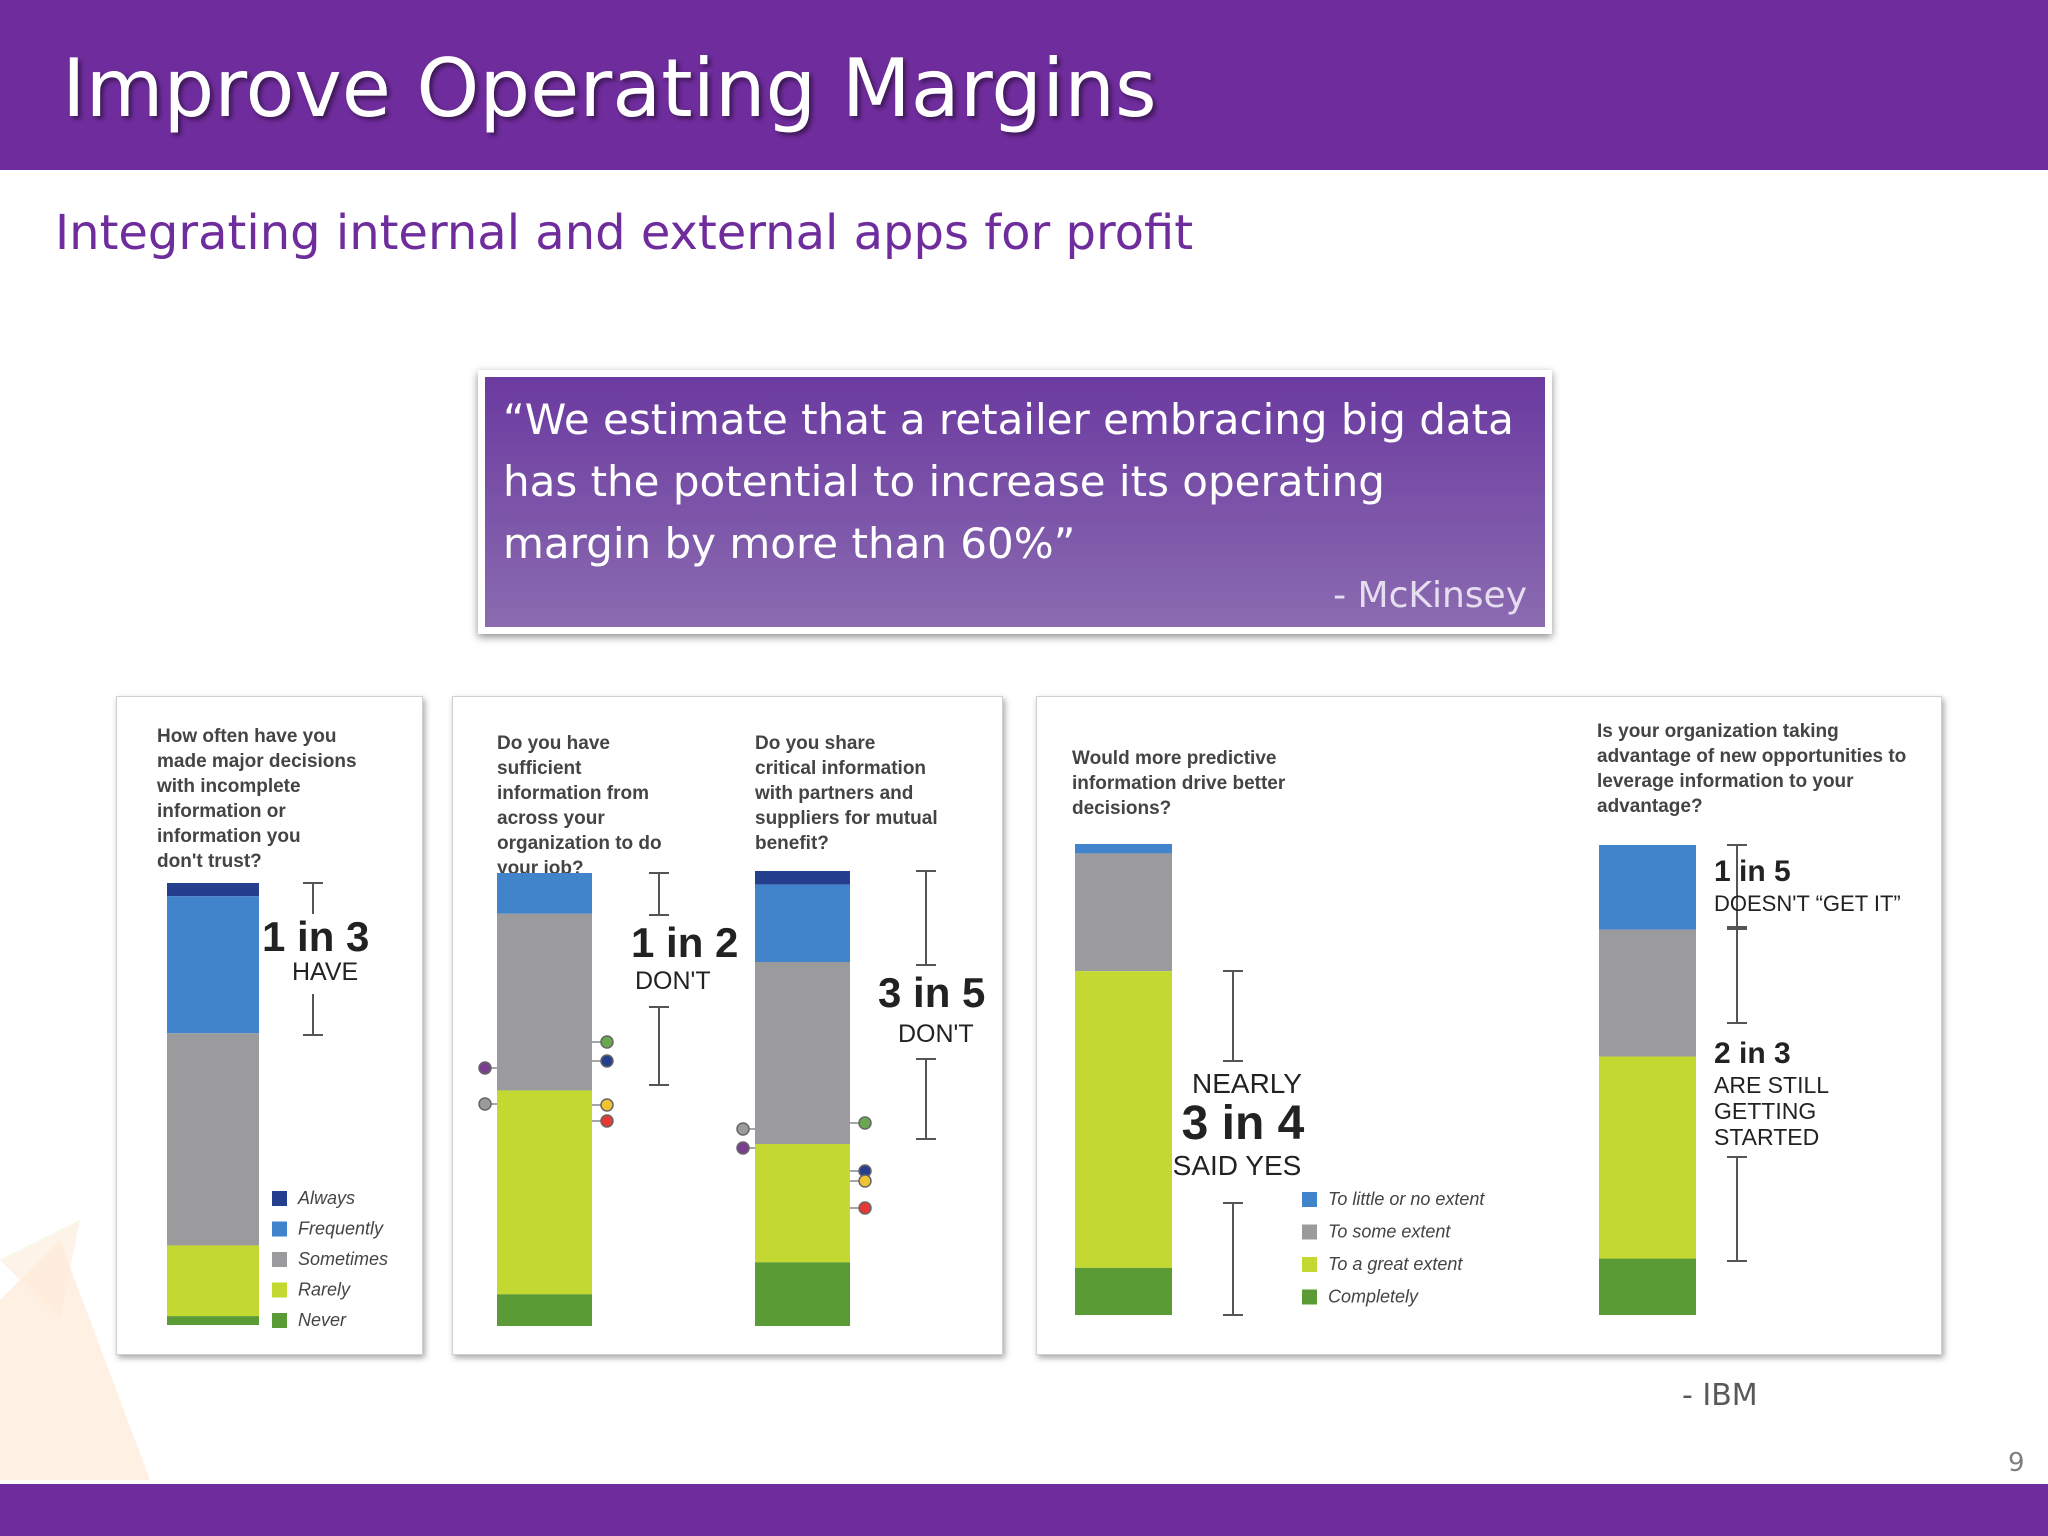  What do you see at coordinates (1406, 1199) in the screenshot?
I see `legend-predictive-label-0: To little or no extent` at bounding box center [1406, 1199].